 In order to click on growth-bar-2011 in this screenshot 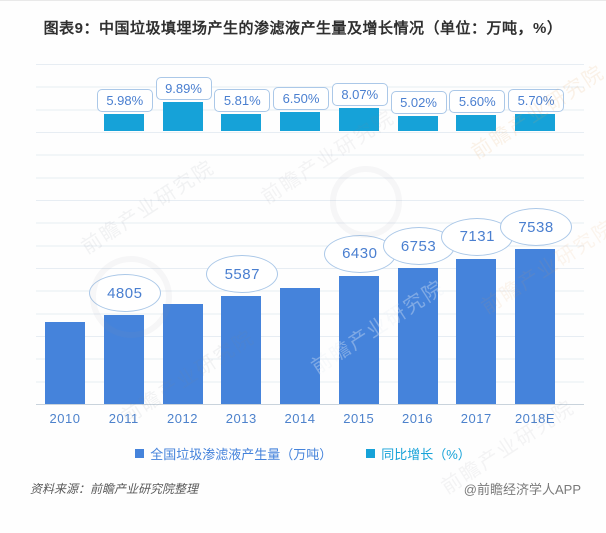, I will do `click(123, 122)`.